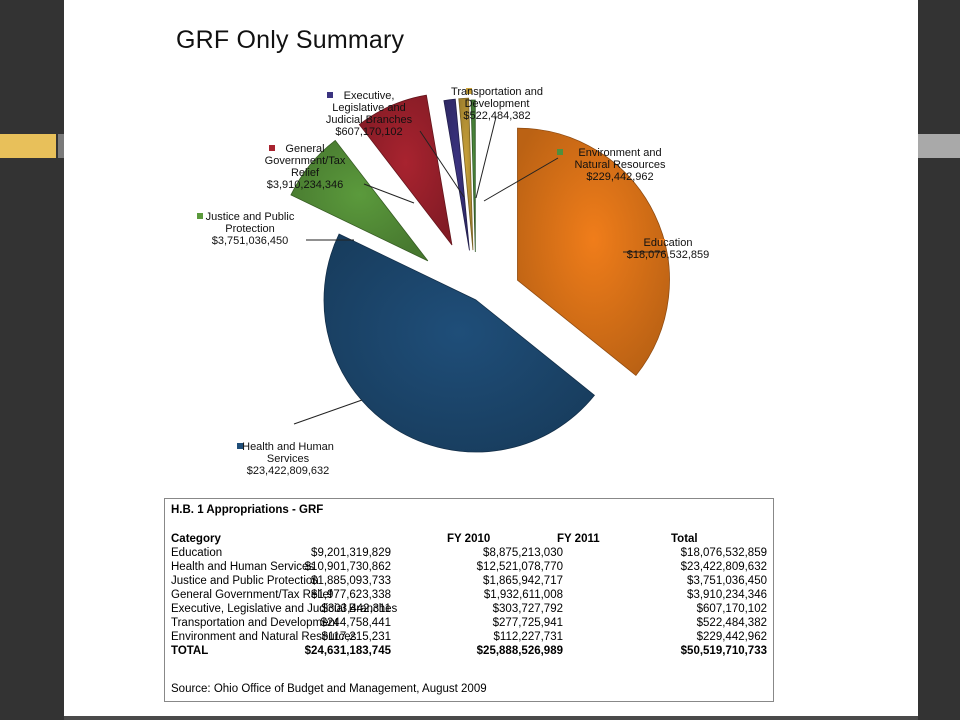  I want to click on cell-total: $23,422,809,632, so click(723, 567).